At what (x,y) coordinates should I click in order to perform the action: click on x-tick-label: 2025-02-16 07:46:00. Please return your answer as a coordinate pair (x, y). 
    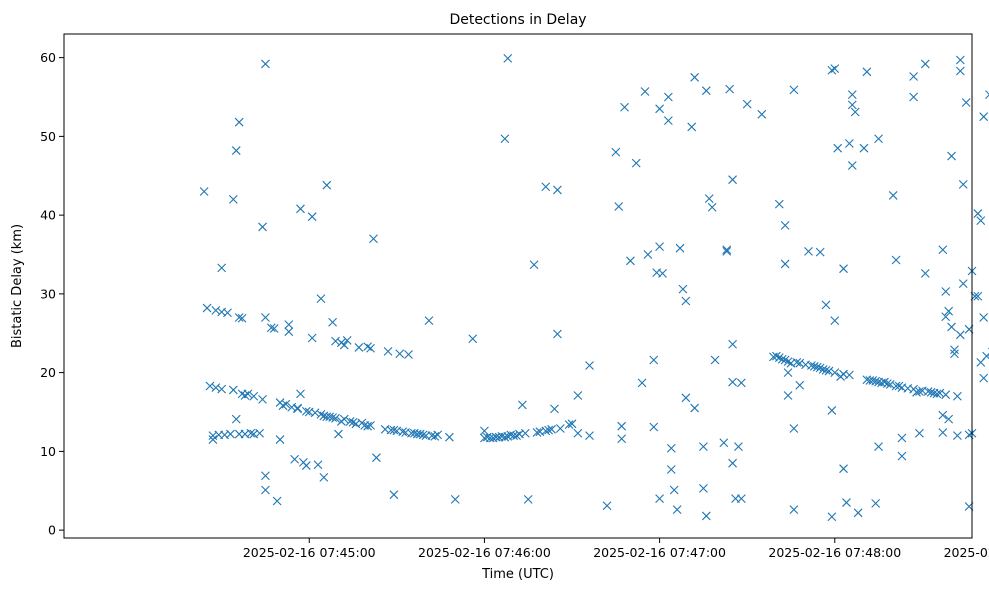
    Looking at the image, I should click on (484, 552).